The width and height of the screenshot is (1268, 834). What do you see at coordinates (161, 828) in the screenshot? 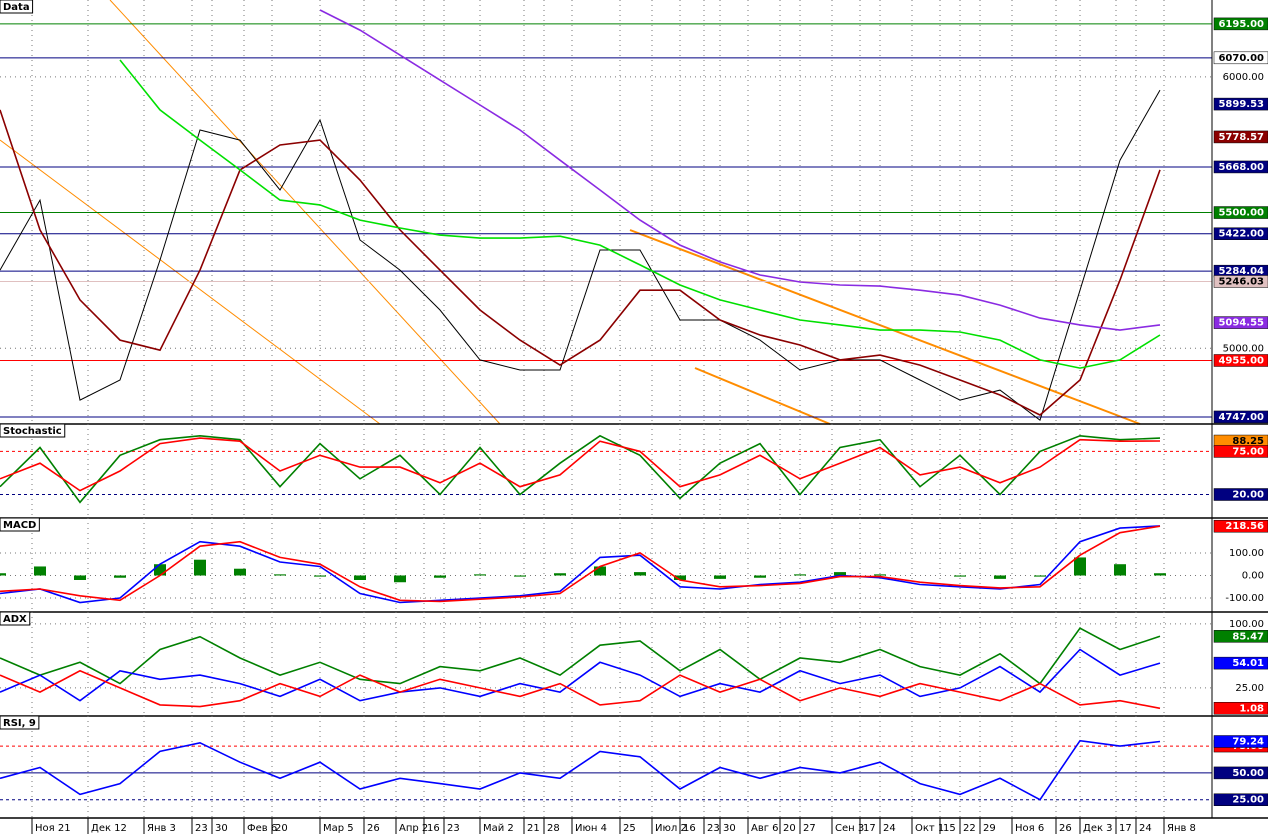
I see `x-tick-label: Янв 3` at bounding box center [161, 828].